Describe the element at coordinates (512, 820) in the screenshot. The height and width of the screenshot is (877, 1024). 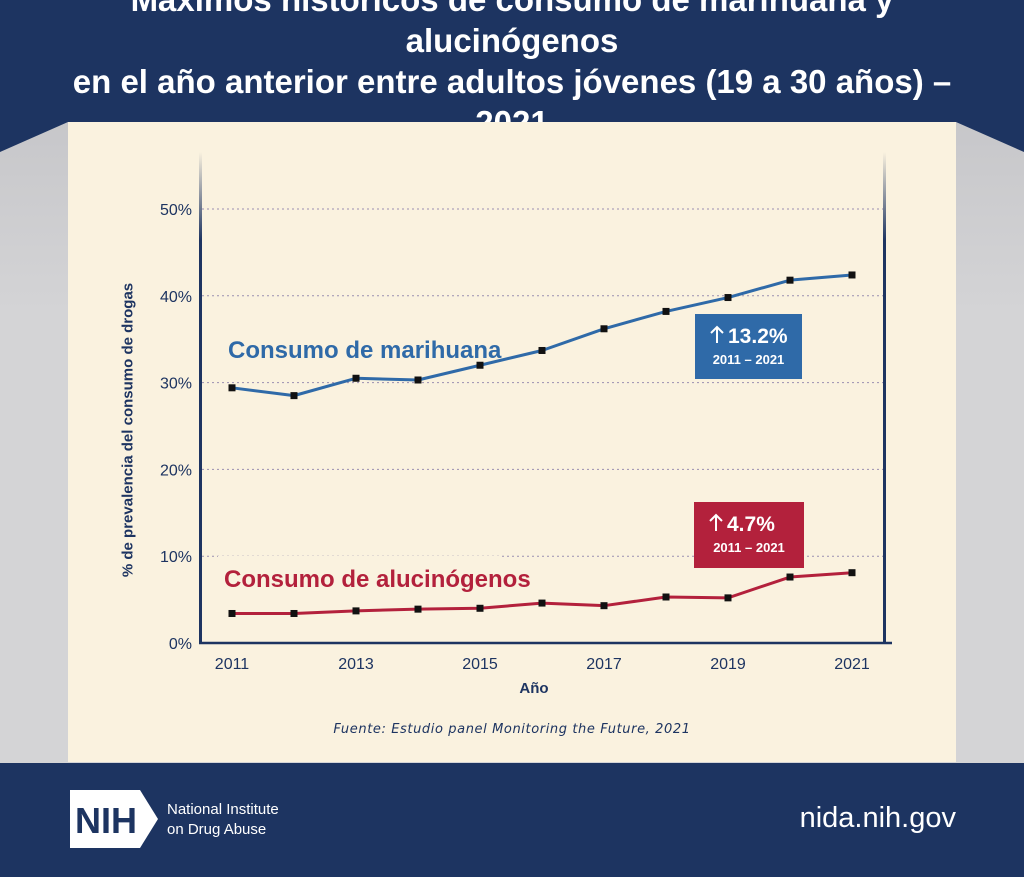
I see `footer-bar` at that location.